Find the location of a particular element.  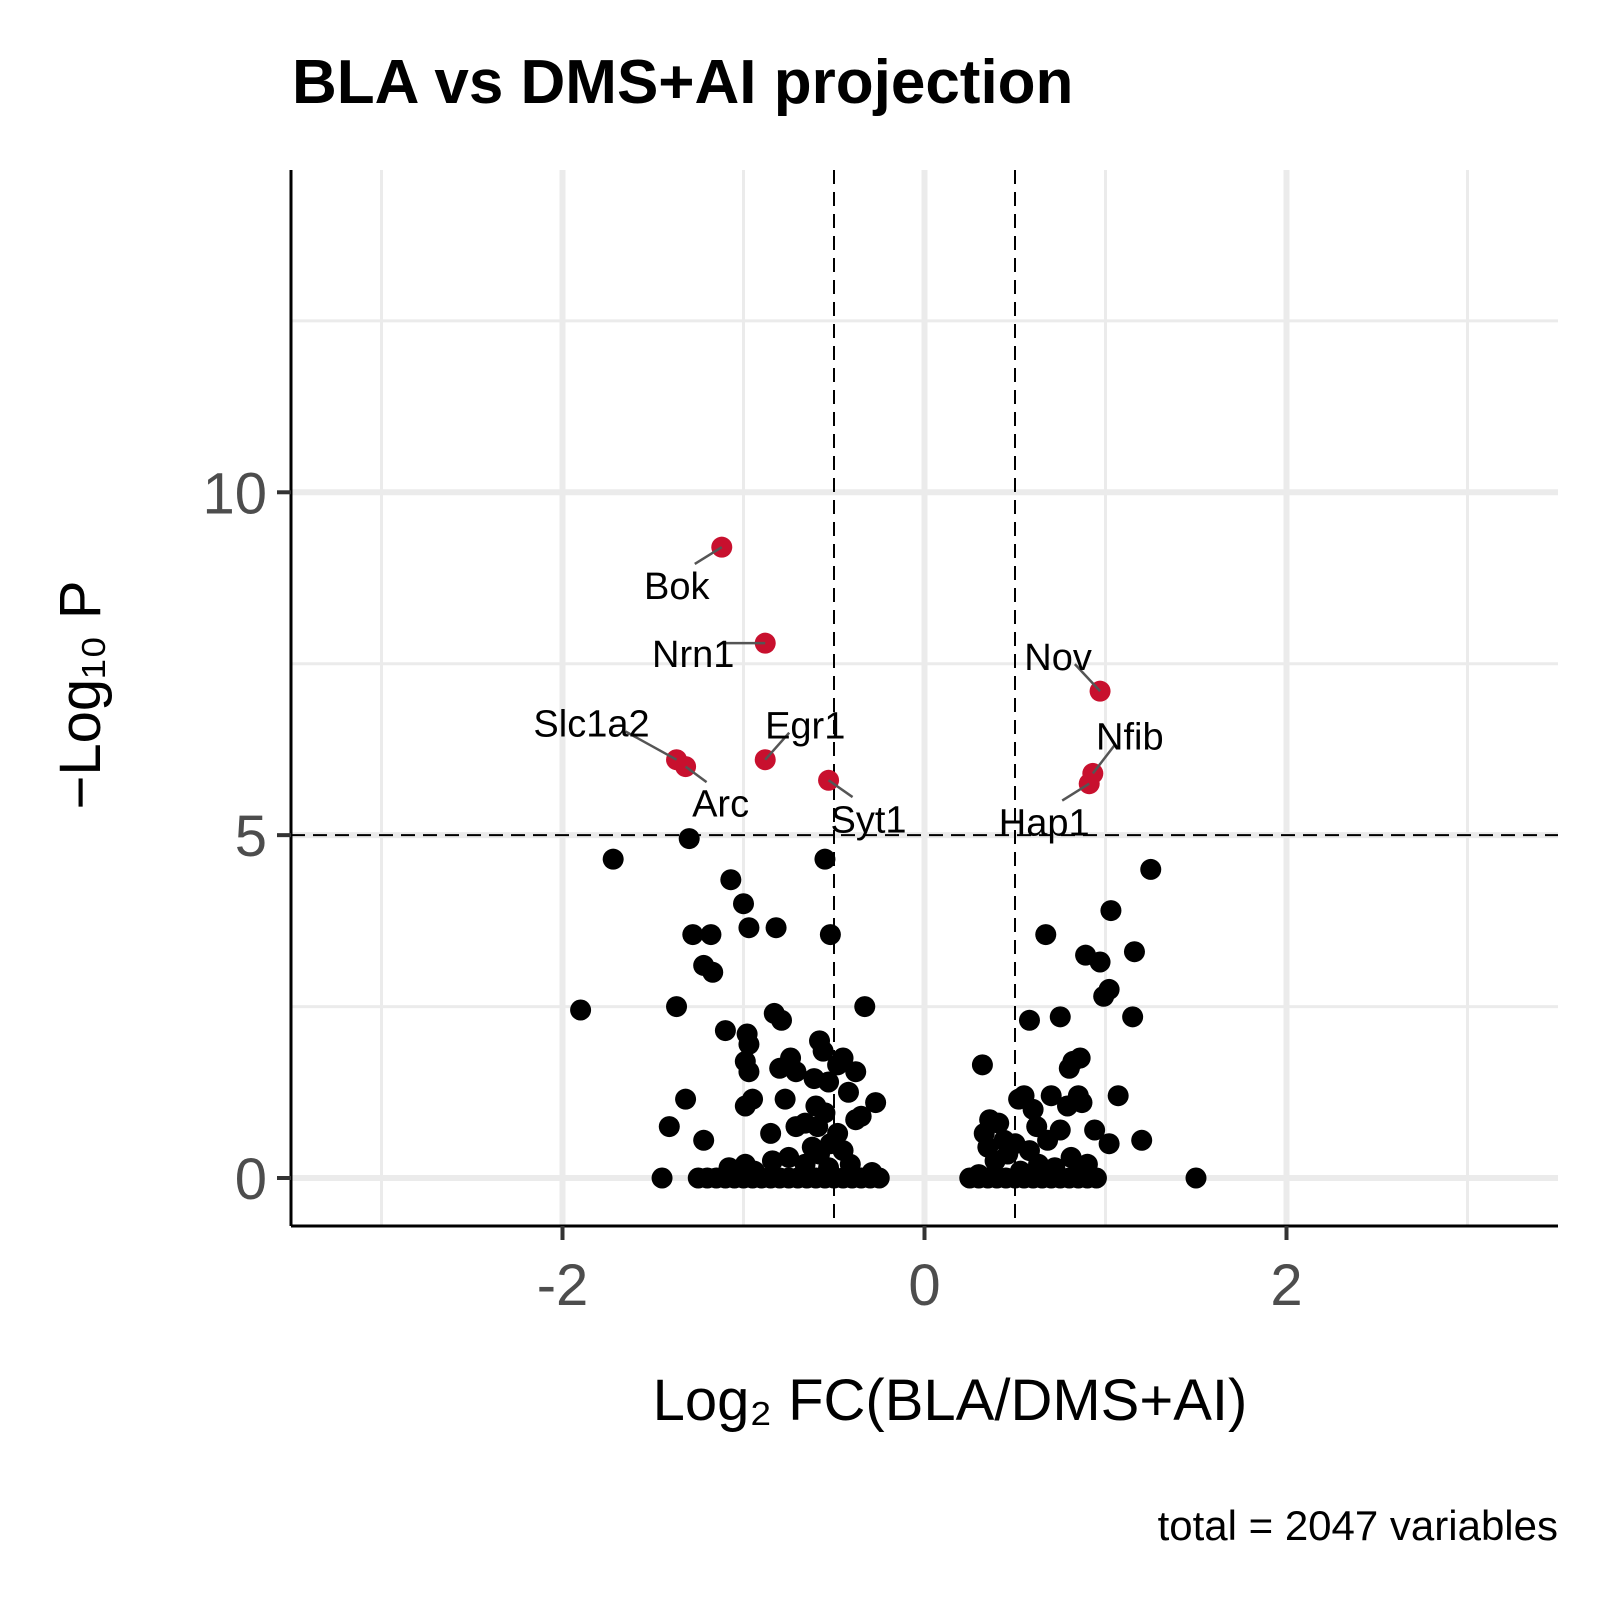

x-tick-label: -2 is located at coordinates (563, 1285).